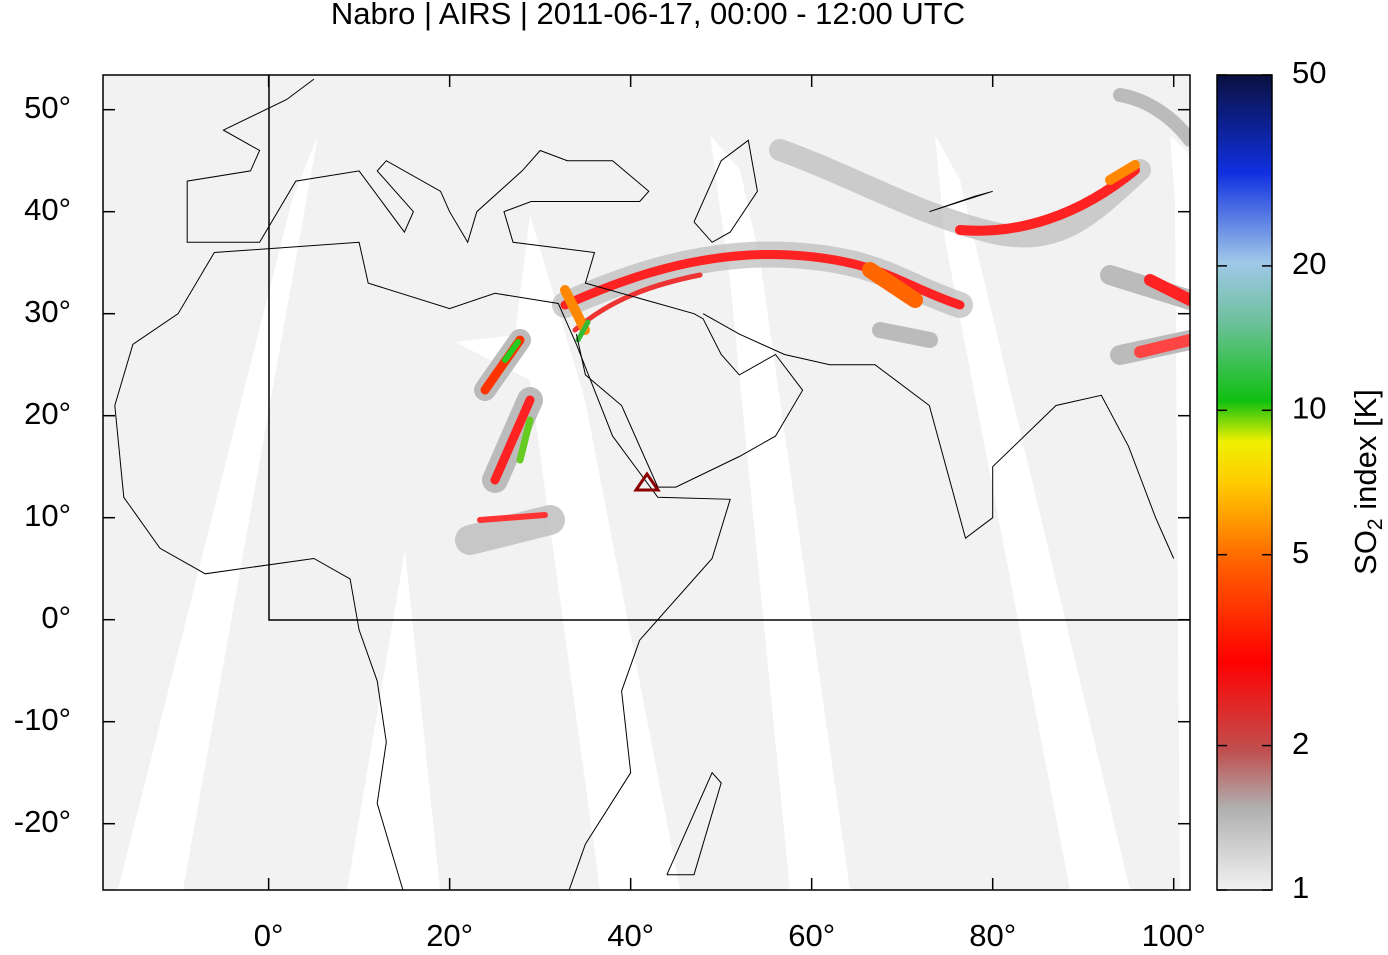  I want to click on colorbar-tick-label: 5, so click(1300, 552).